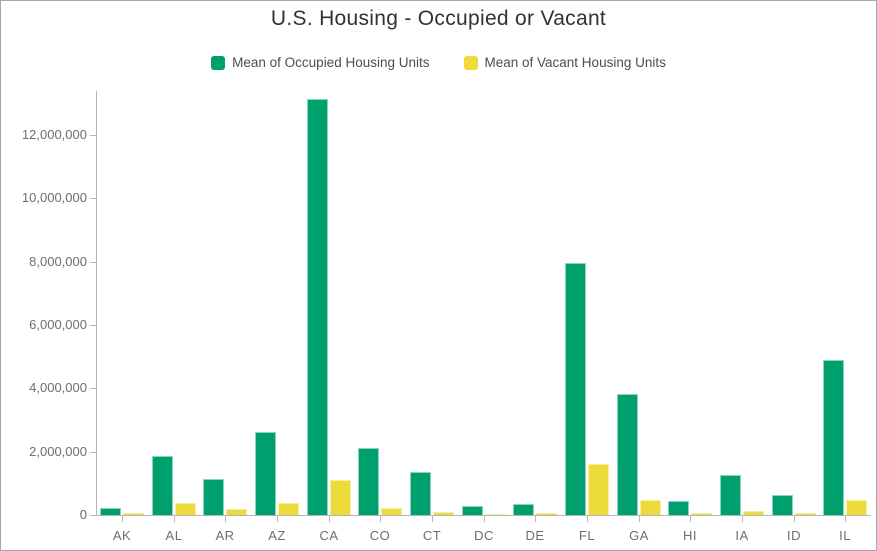 This screenshot has height=551, width=877. Describe the element at coordinates (443, 513) in the screenshot. I see `bar-vacant-CT` at that location.